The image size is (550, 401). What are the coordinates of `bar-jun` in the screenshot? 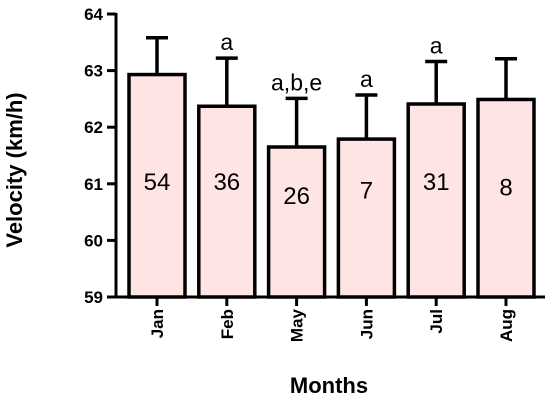 It's located at (366, 218).